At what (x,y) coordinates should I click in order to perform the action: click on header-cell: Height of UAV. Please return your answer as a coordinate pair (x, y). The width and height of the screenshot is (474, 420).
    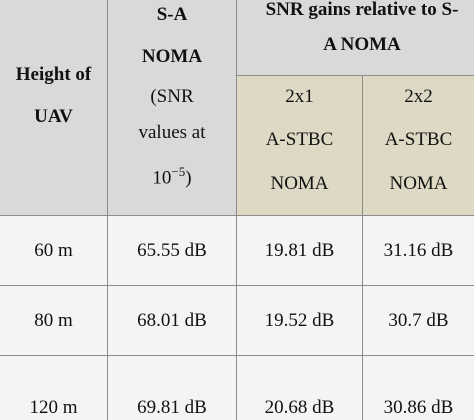
    Looking at the image, I should click on (54, 108).